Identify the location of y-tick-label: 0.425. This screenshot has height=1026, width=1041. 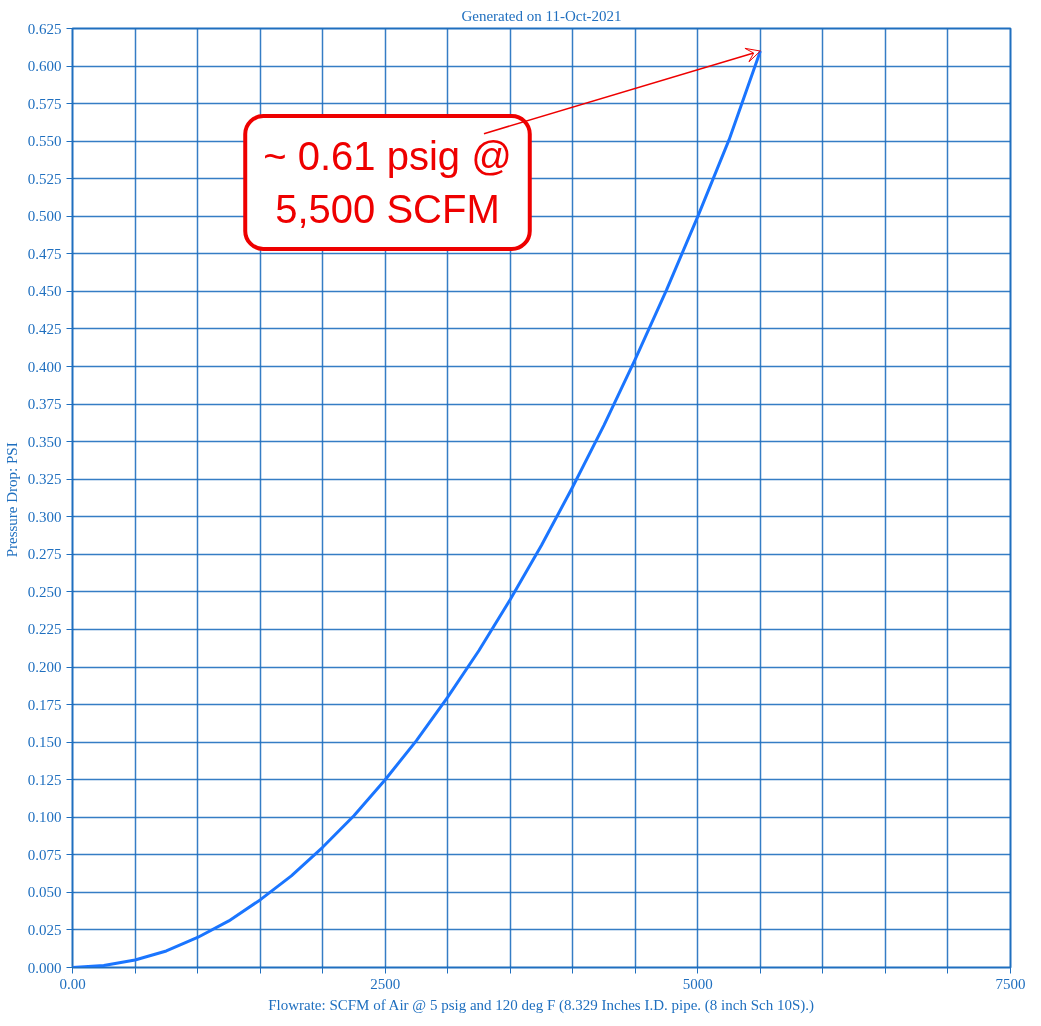
(44, 328).